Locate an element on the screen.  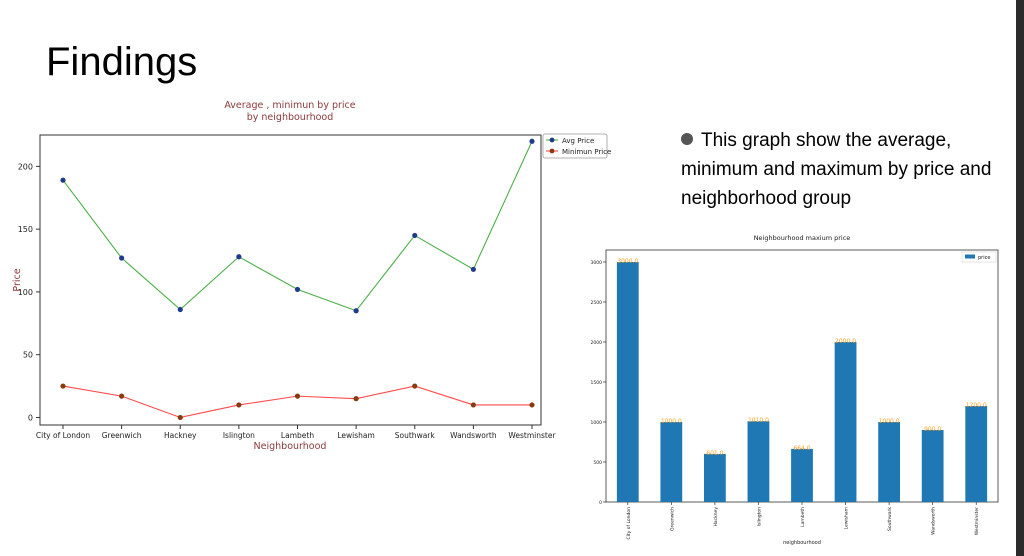
bar-chart-y-tick-label: 2500 is located at coordinates (597, 303).